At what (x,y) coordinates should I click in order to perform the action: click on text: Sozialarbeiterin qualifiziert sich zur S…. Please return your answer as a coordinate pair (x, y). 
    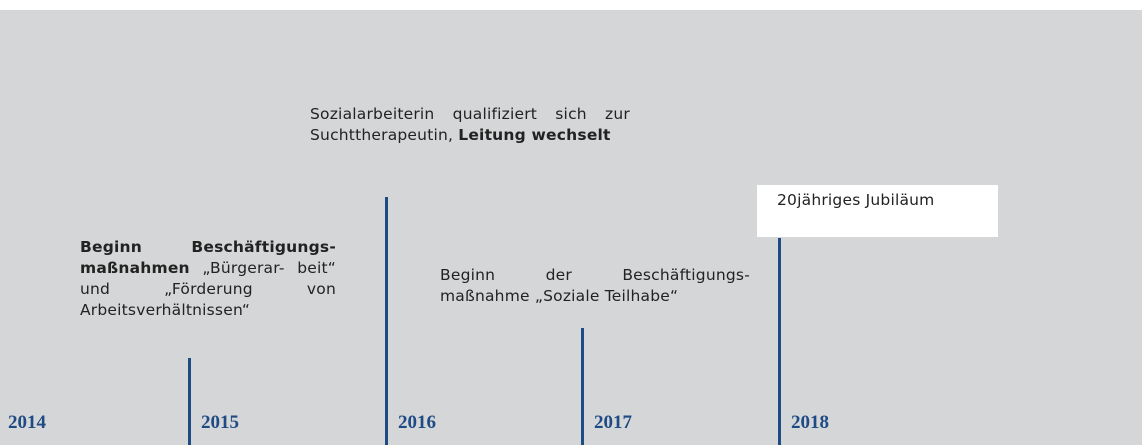
    Looking at the image, I should click on (470, 124).